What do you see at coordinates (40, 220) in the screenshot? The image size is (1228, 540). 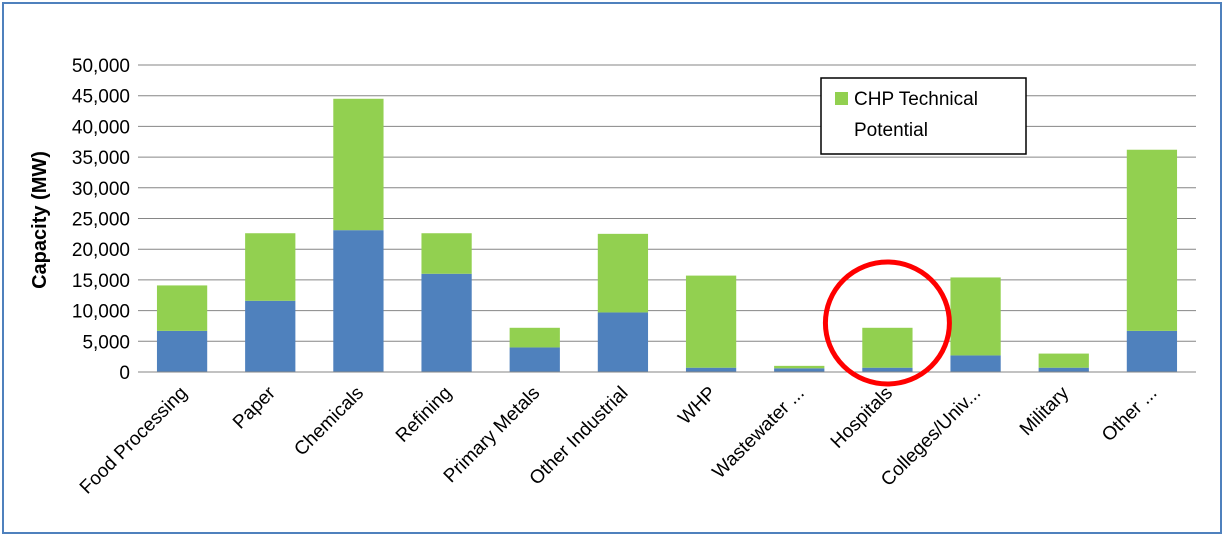 I see `y-axis-title: Capacity (MW)` at bounding box center [40, 220].